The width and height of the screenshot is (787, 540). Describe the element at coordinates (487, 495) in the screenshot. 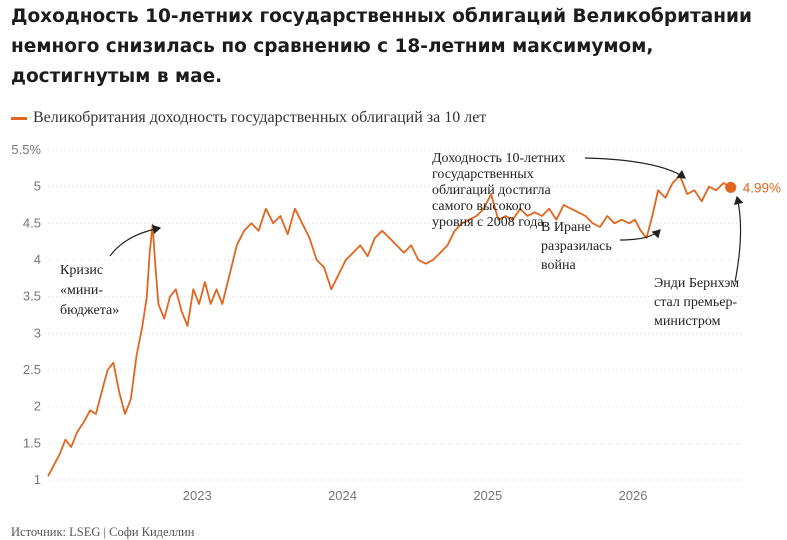

I see `x-tick-label: 2025` at that location.